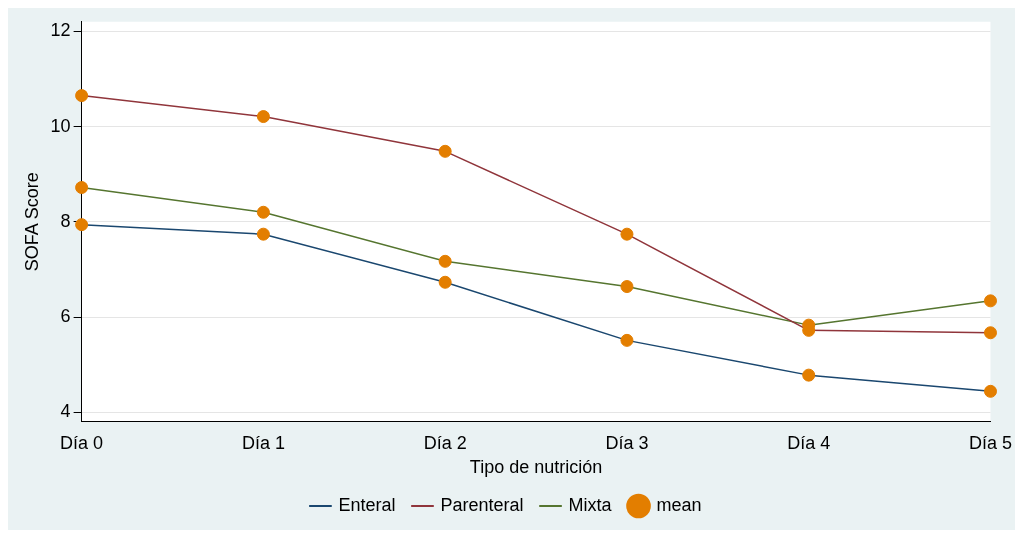 This screenshot has width=1023, height=538. What do you see at coordinates (627, 442) in the screenshot?
I see `x-tick-label: Día 3` at bounding box center [627, 442].